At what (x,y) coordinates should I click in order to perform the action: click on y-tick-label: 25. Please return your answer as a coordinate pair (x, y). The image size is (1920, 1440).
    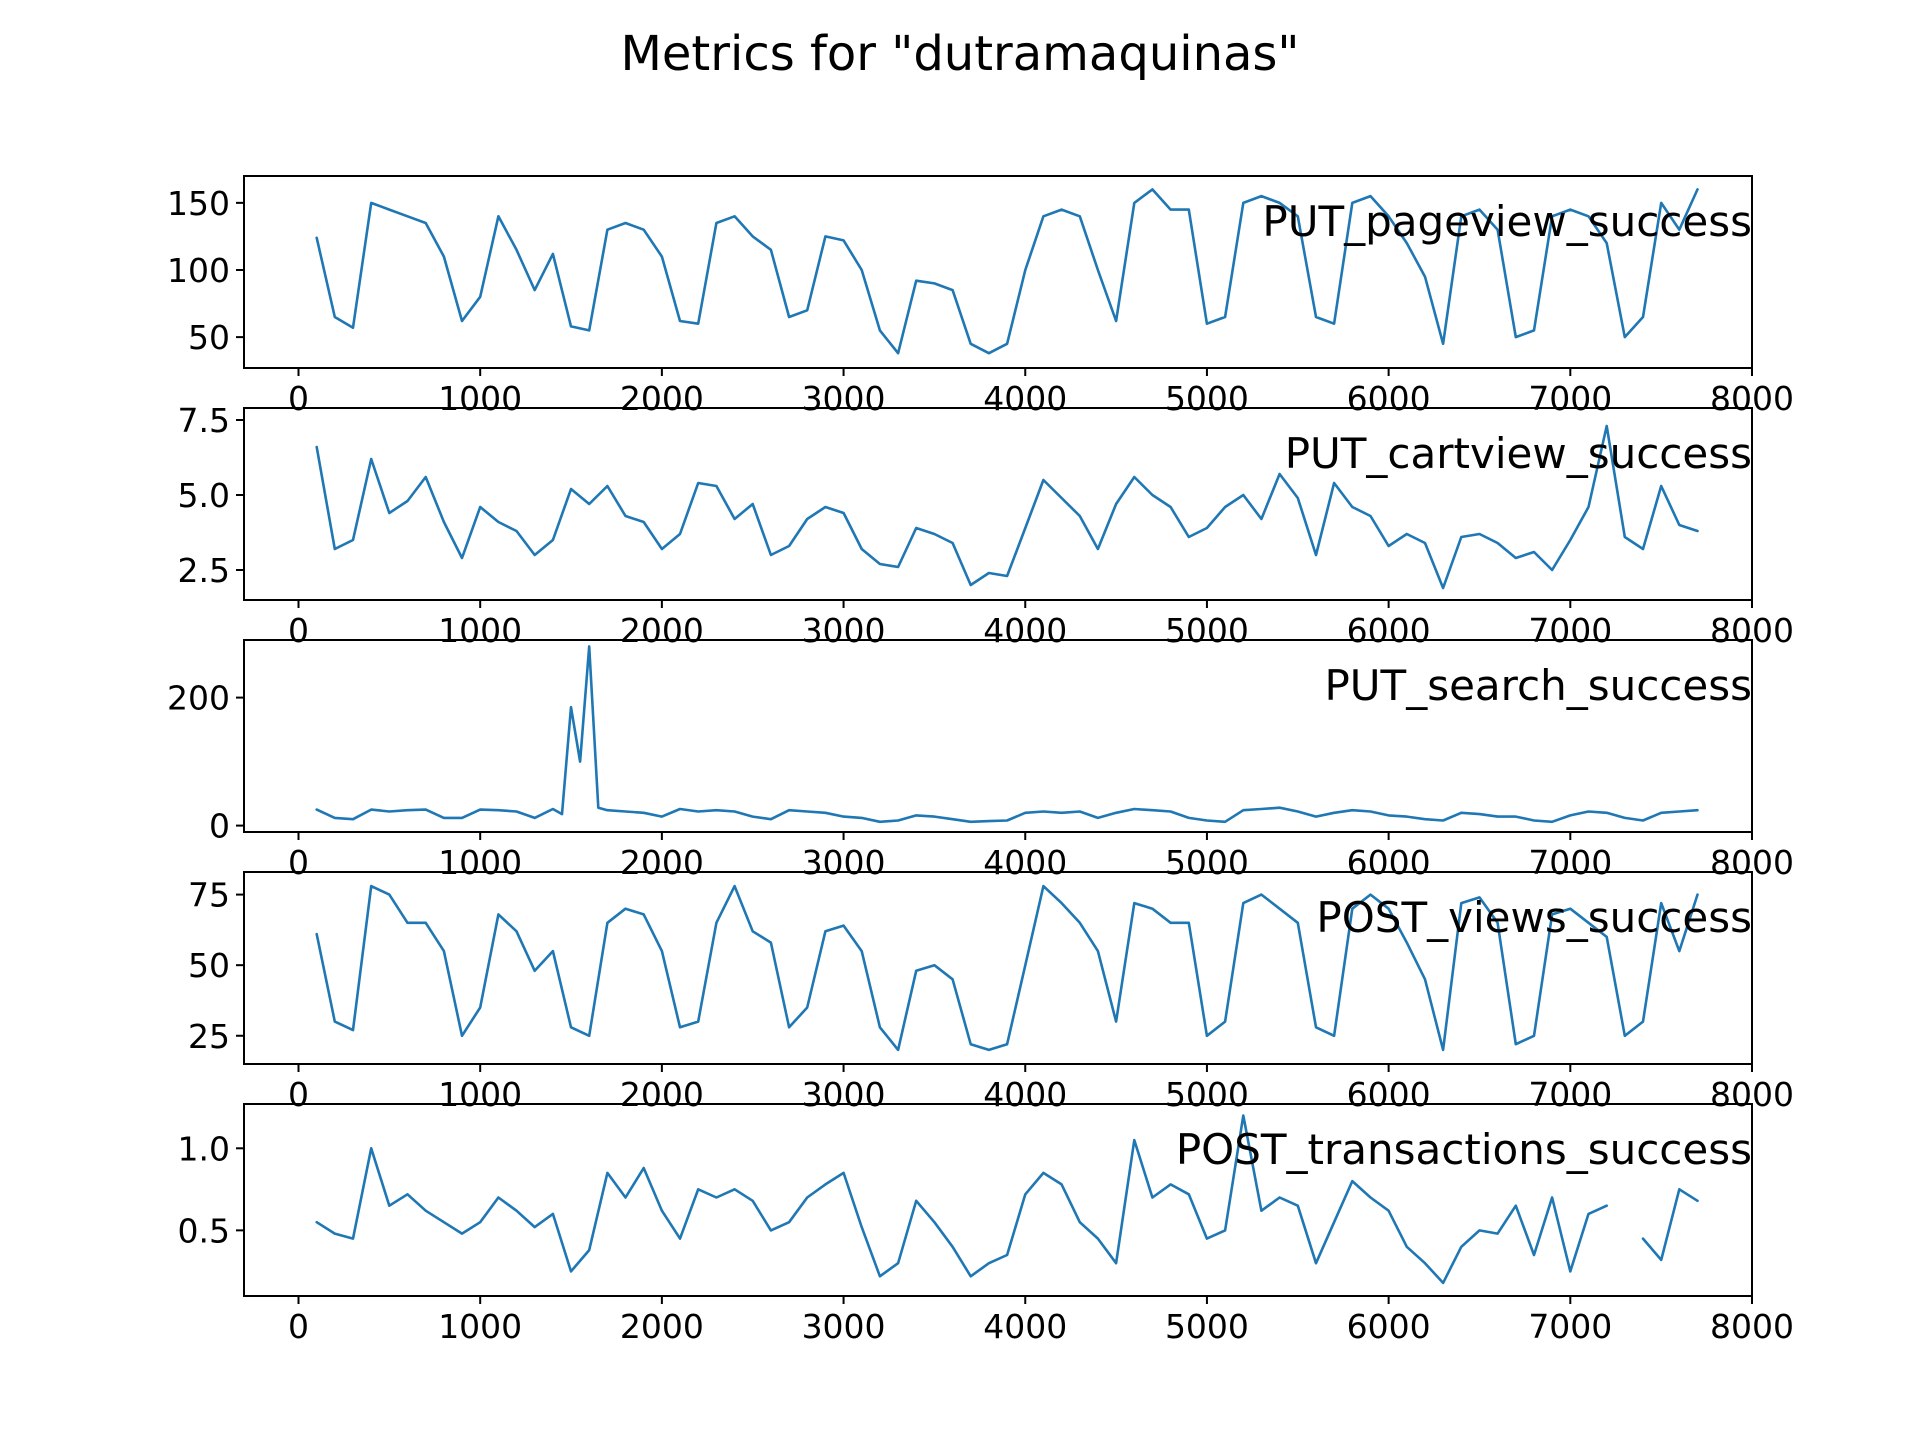
    Looking at the image, I should click on (209, 1036).